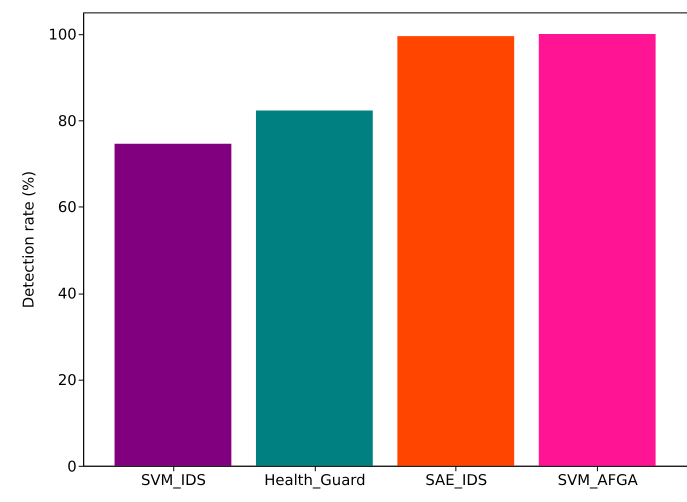 The image size is (687, 502). Describe the element at coordinates (29, 239) in the screenshot. I see `y-axis-title: Detection rate (%)` at that location.